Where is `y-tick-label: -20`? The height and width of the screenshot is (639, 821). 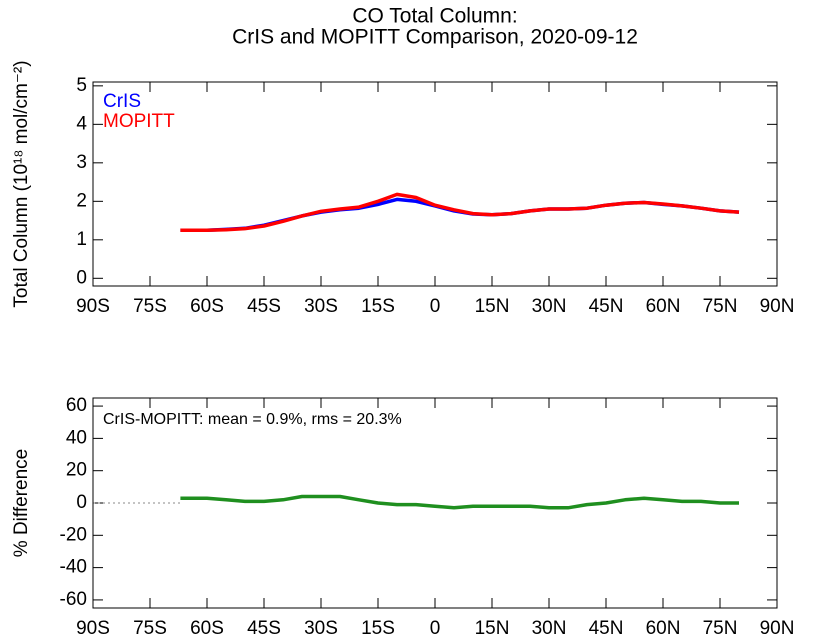
y-tick-label: -20 is located at coordinates (73, 534).